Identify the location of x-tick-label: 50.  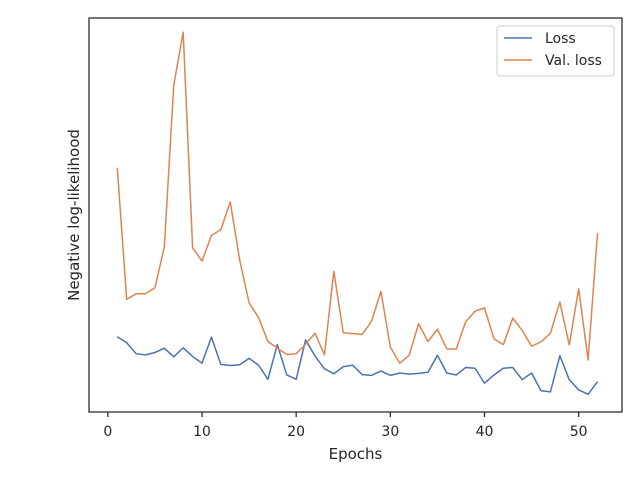
(579, 432).